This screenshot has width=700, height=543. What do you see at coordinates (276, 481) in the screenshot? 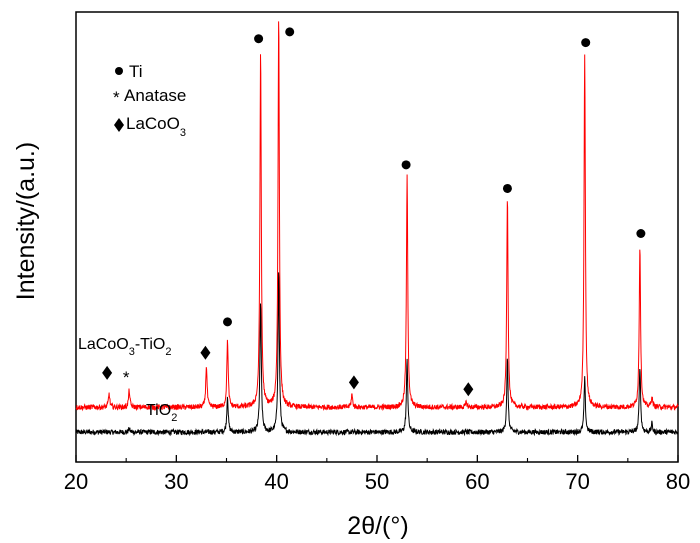
I see `x-tick-label: 40` at bounding box center [276, 481].